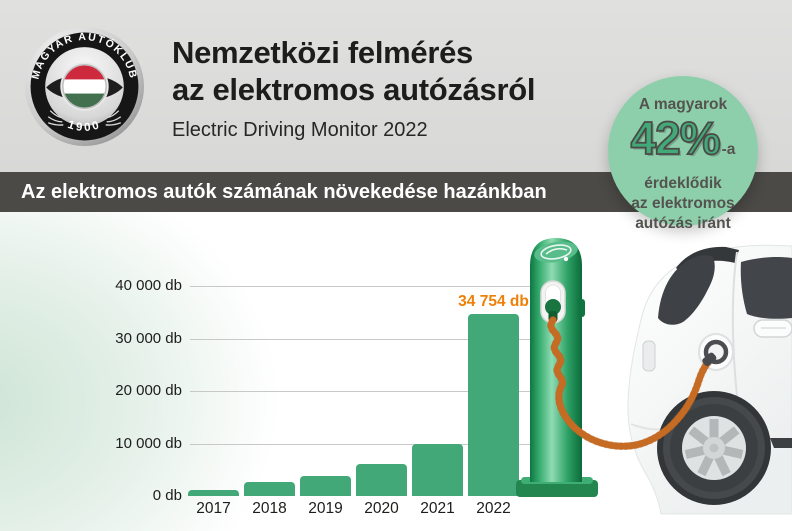 This screenshot has width=792, height=531. What do you see at coordinates (148, 390) in the screenshot?
I see `y-axis-label: 20 000 db` at bounding box center [148, 390].